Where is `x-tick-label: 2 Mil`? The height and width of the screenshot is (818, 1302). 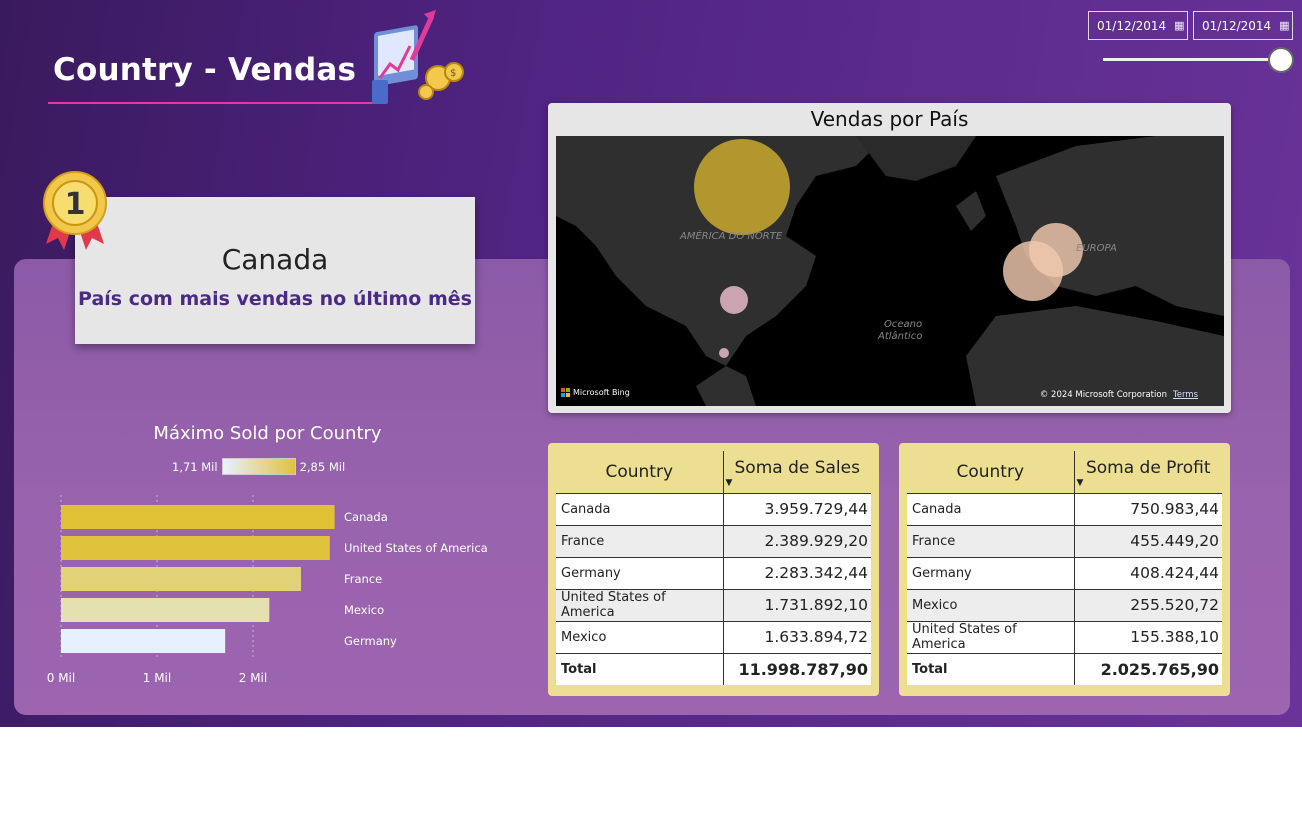
x-tick-label: 2 Mil is located at coordinates (253, 678).